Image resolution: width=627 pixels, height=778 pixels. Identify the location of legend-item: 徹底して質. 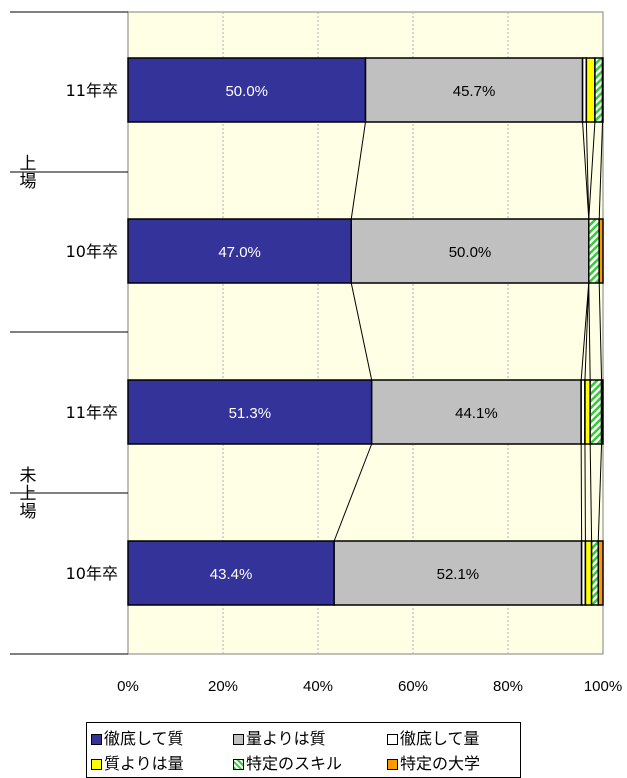
(137, 737).